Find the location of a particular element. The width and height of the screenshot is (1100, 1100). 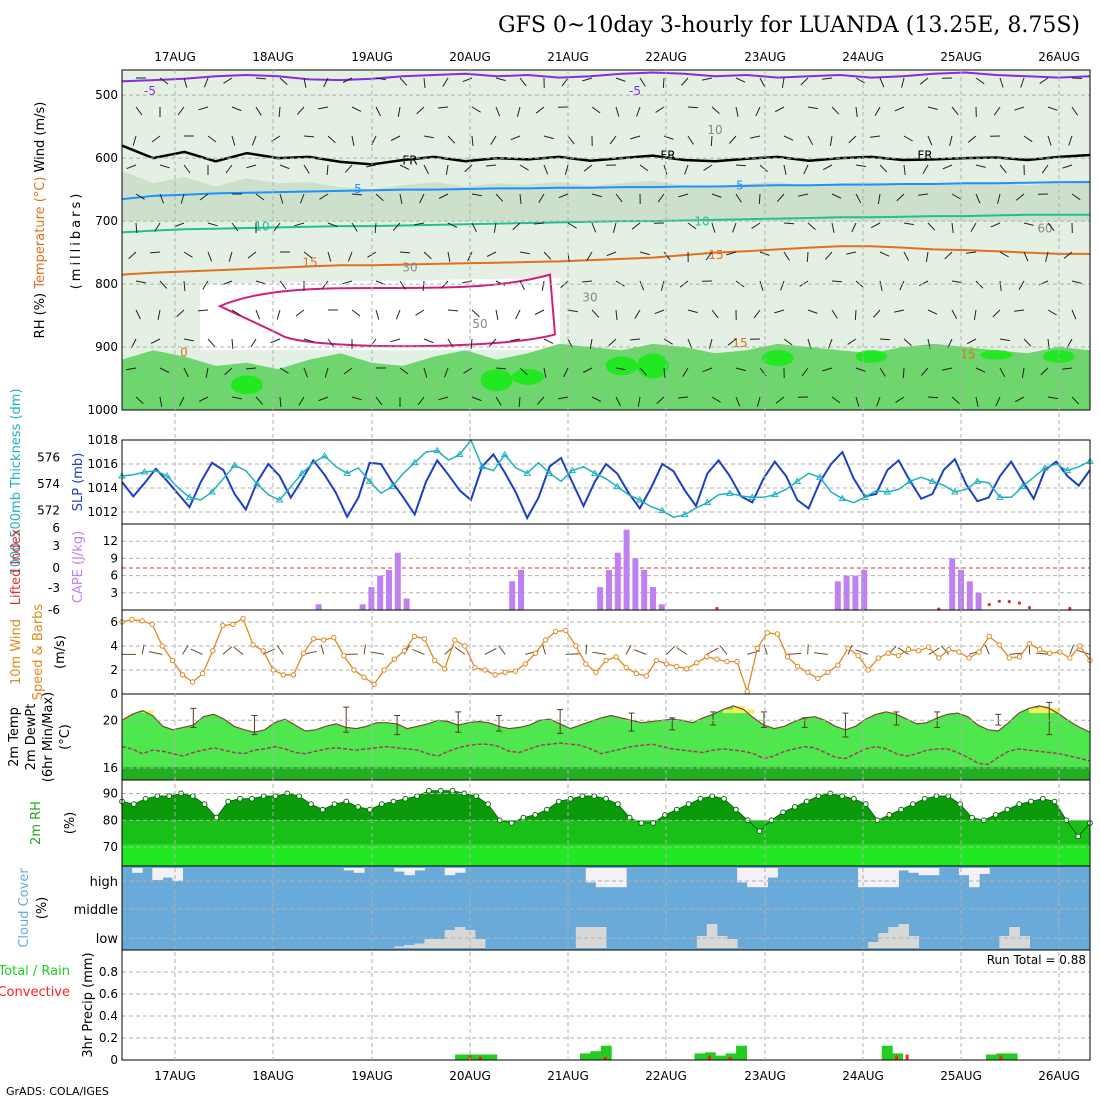

y-axis-label: 10m Wind is located at coordinates (16, 652).